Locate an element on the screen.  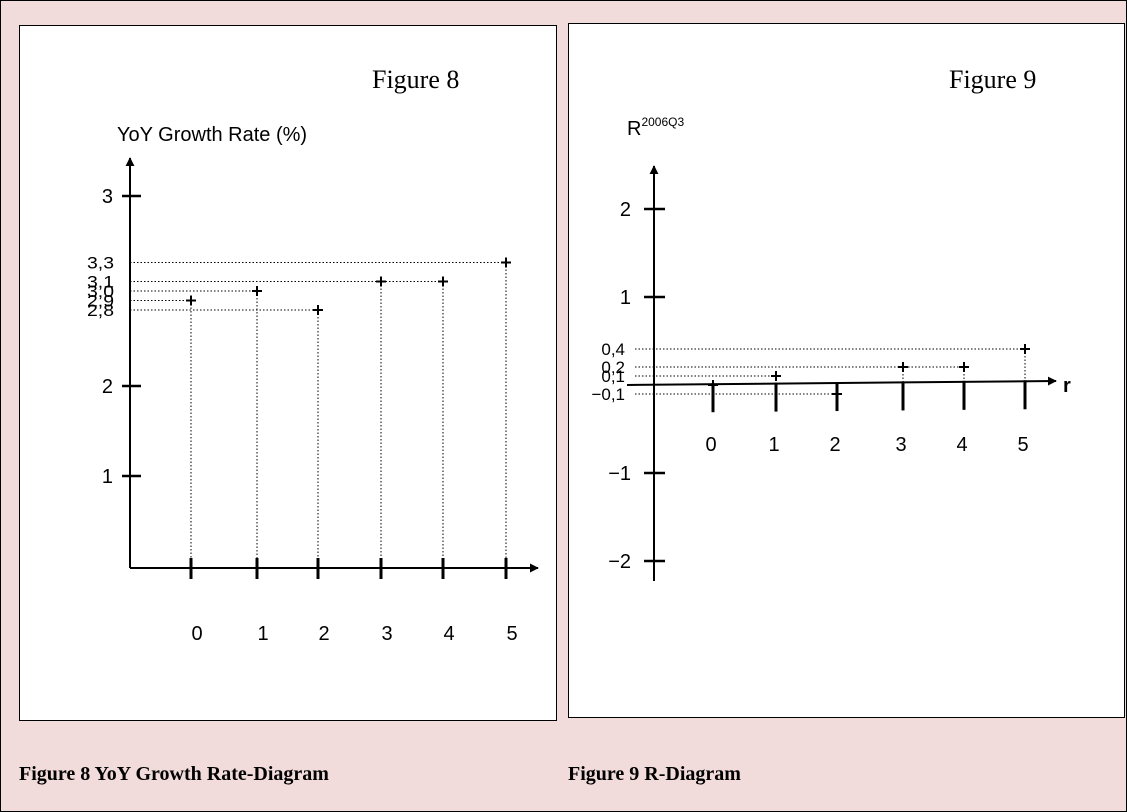
y-axis-title: YoY Growth Rate (%) is located at coordinates (212, 135).